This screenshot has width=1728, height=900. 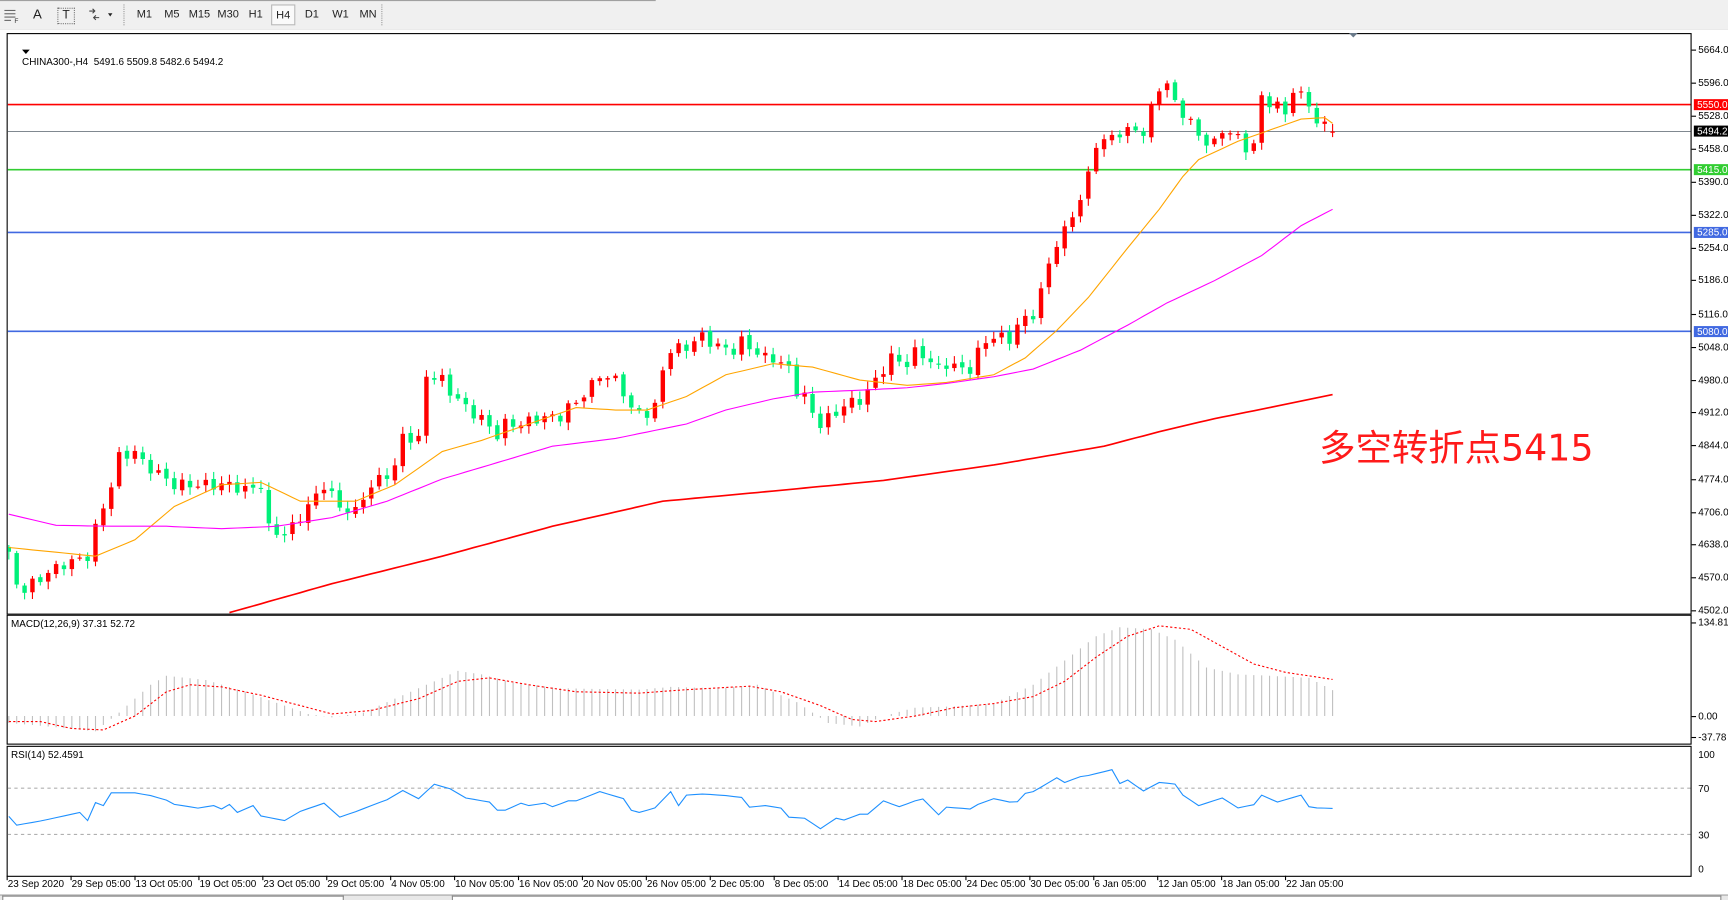 What do you see at coordinates (368, 14) in the screenshot?
I see `timeframe-button-mn: MN` at bounding box center [368, 14].